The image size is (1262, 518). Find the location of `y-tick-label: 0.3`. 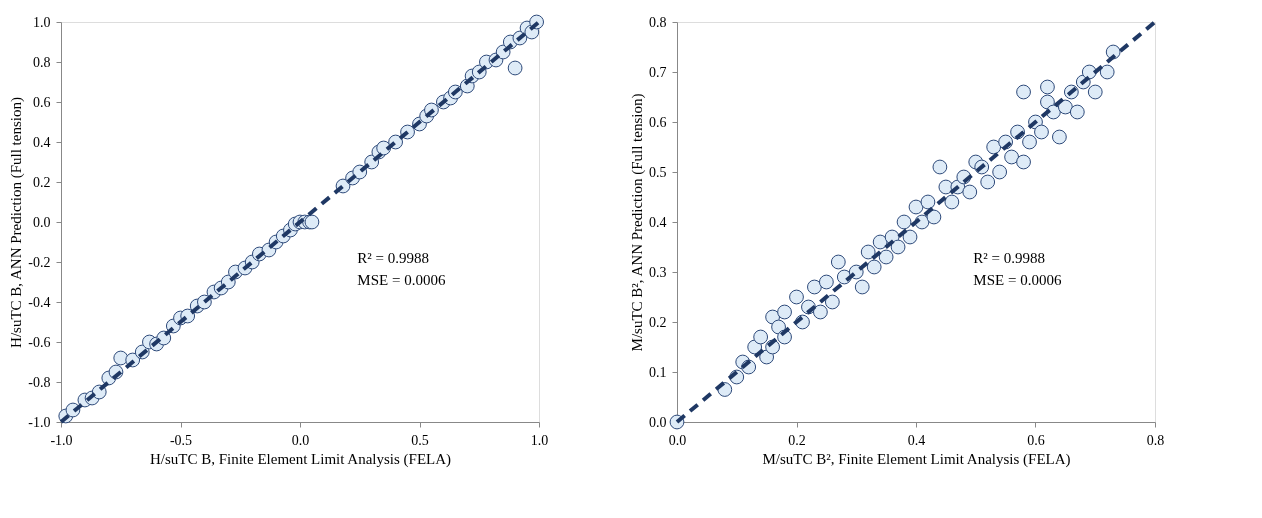

y-tick-label: 0.3 is located at coordinates (658, 272).